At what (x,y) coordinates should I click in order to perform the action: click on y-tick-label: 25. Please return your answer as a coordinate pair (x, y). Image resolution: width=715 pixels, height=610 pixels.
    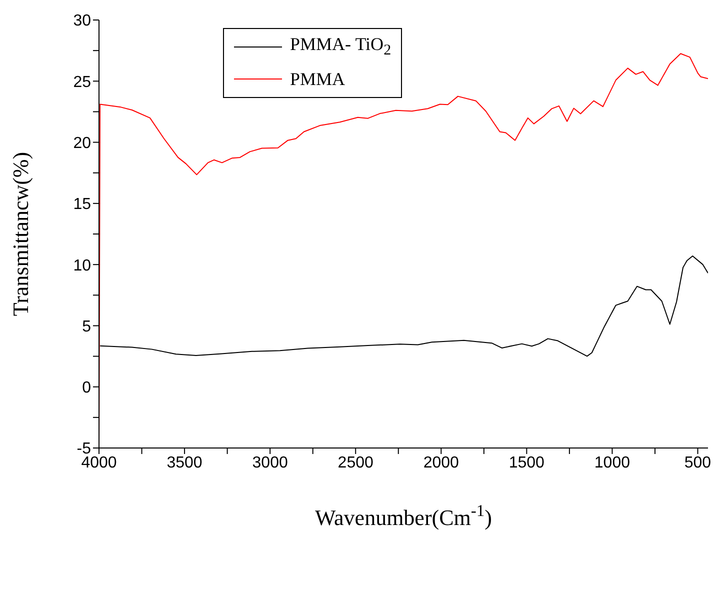
    Looking at the image, I should click on (82, 82).